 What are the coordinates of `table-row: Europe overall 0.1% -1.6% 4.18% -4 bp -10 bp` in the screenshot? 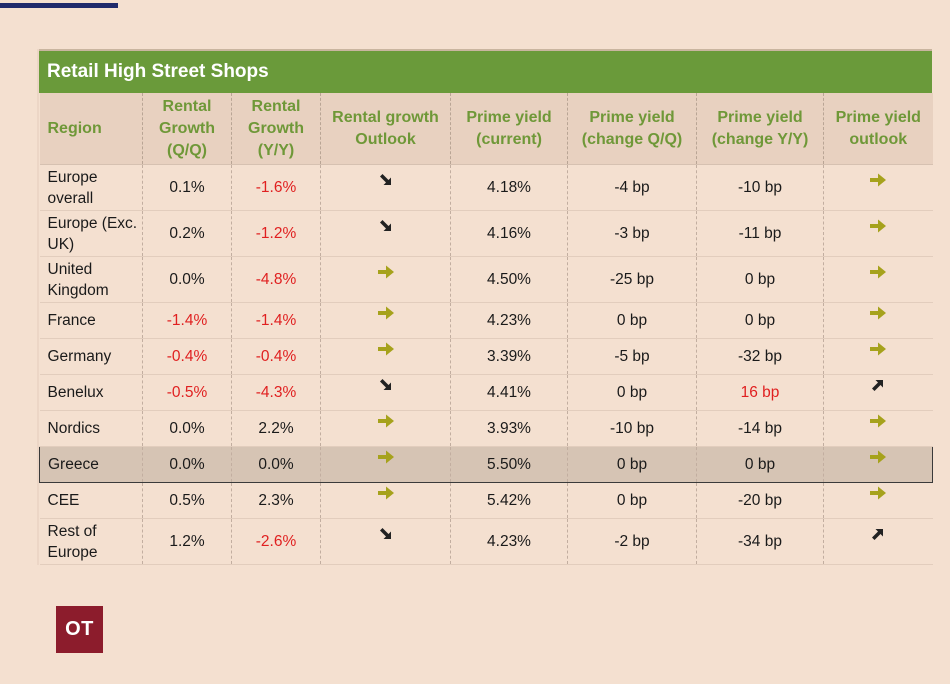 It's located at (486, 187).